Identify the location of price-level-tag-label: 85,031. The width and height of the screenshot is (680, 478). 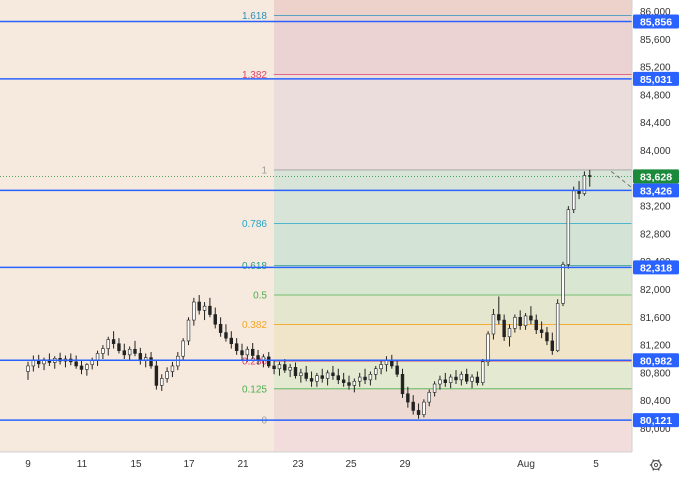
(656, 80).